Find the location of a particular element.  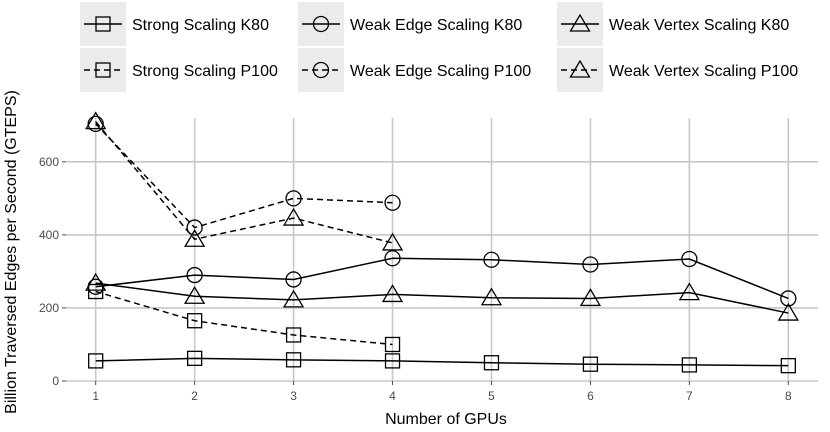

y-tick-label: 400 is located at coordinates (49, 235).